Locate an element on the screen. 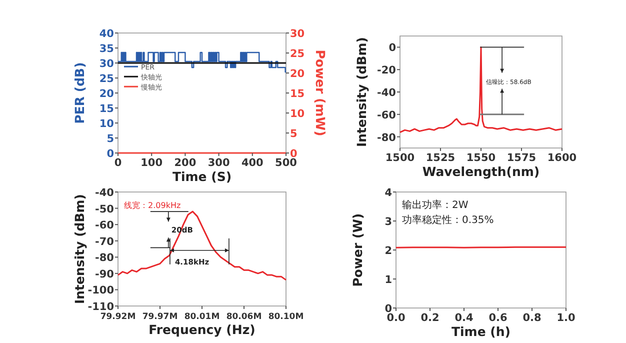 The height and width of the screenshot is (343, 626). y-tick-label: -50 is located at coordinates (104, 209).